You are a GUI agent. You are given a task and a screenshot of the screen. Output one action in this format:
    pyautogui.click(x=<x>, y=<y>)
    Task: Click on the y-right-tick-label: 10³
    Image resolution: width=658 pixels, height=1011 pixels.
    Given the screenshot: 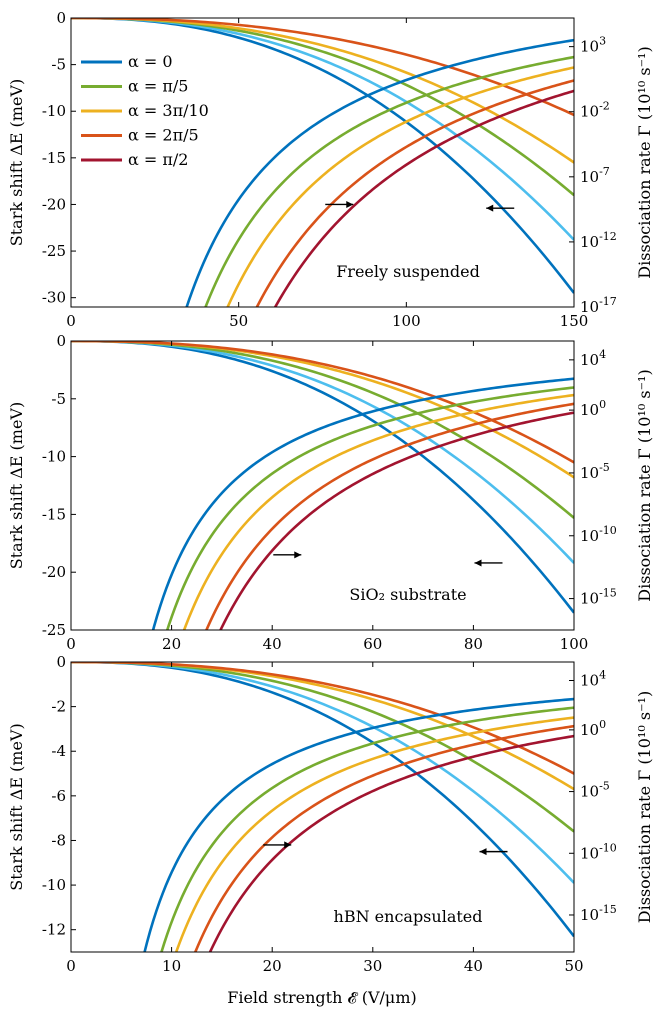 What is the action you would take?
    pyautogui.click(x=593, y=45)
    